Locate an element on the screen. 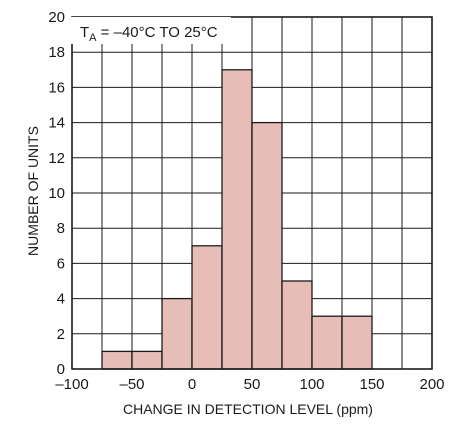 The image size is (454, 426). y-tick-label: 20 is located at coordinates (56, 17).